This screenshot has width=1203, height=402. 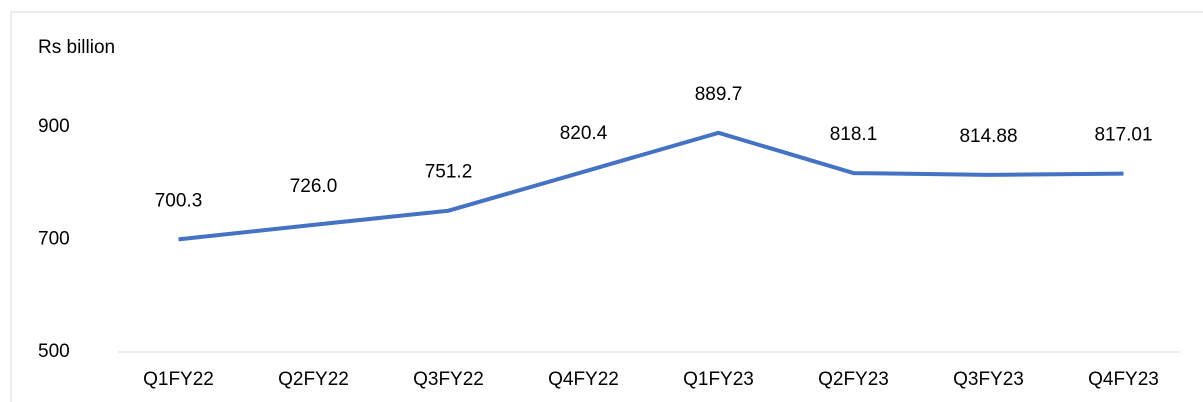 I want to click on data-label: 818.1, so click(x=854, y=134).